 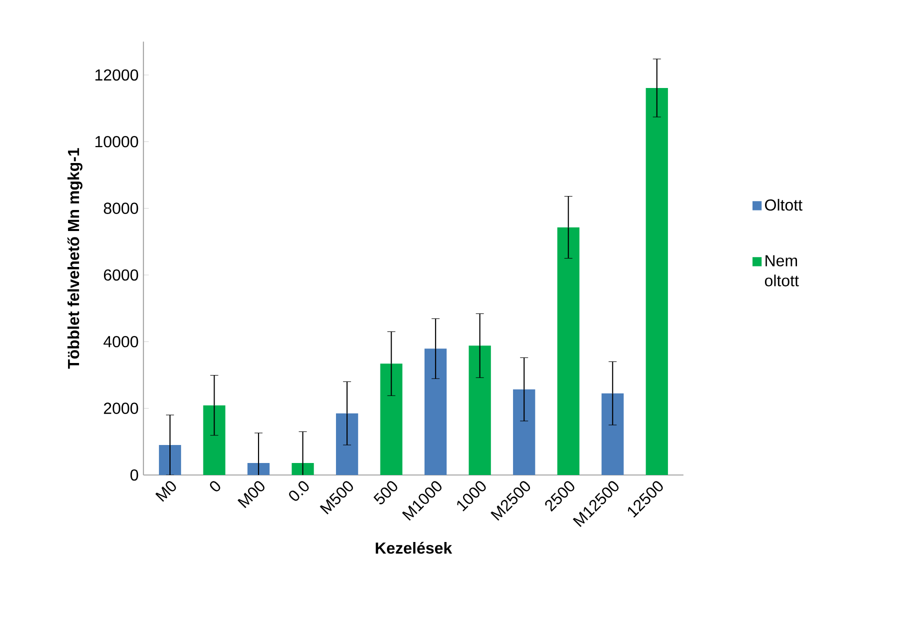 What do you see at coordinates (165, 491) in the screenshot?
I see `x-tick-label: M0` at bounding box center [165, 491].